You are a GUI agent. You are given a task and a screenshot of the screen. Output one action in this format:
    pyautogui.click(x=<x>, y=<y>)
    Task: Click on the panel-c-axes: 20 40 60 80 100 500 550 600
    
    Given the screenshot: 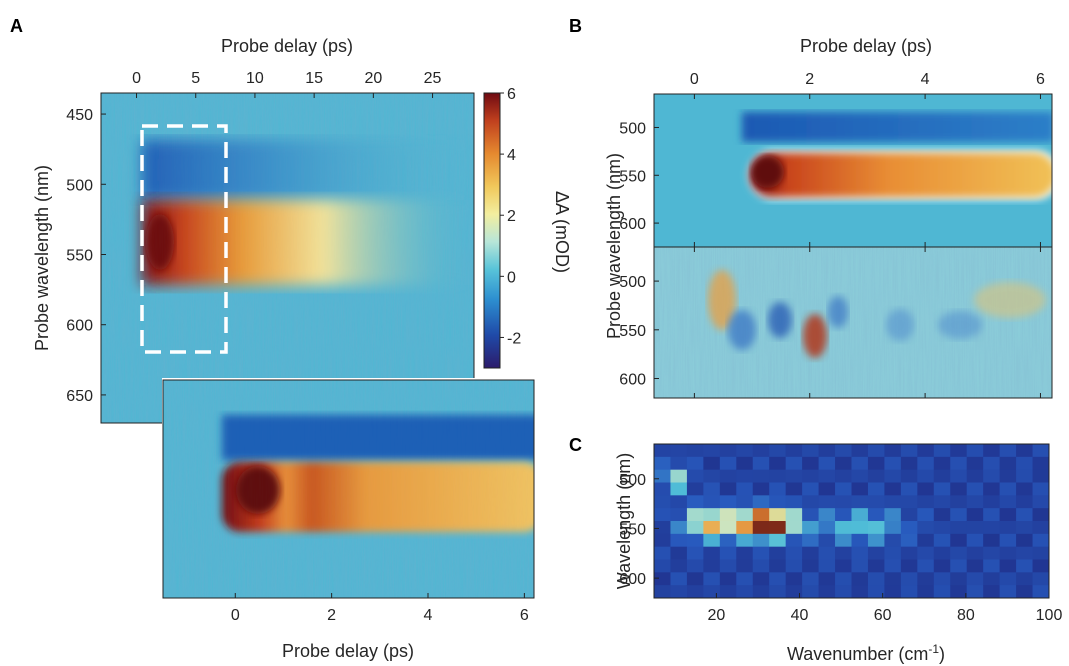 What is the action you would take?
    pyautogui.click(x=840, y=548)
    